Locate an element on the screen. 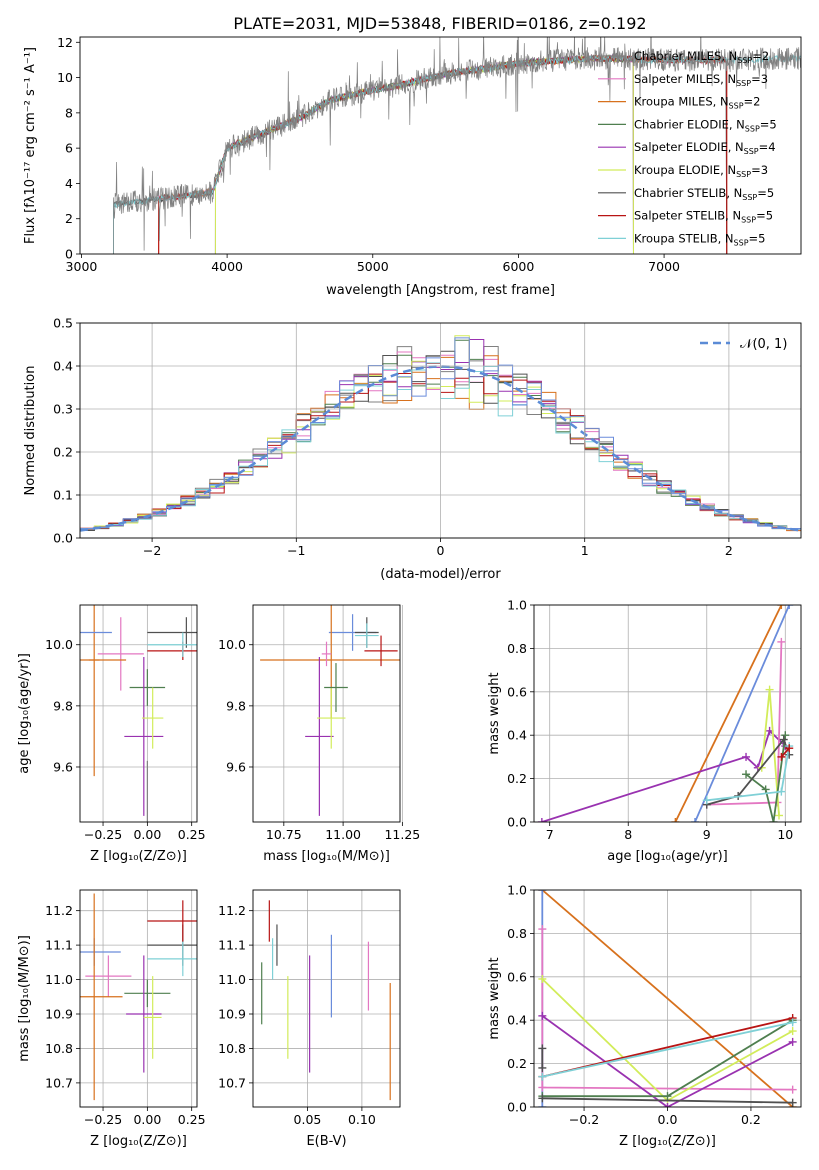 The height and width of the screenshot is (1170, 819). y-axis-label: mass weight is located at coordinates (494, 998).